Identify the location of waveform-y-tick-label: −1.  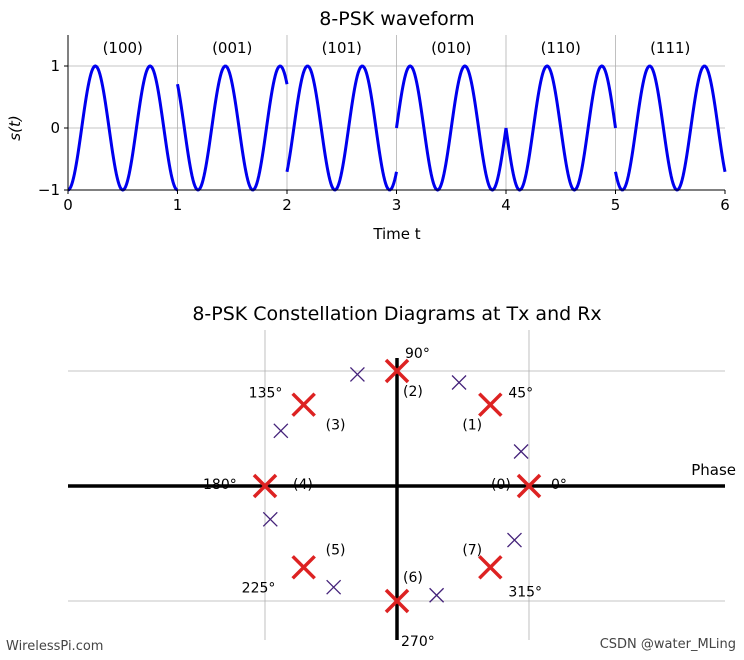
(49, 190).